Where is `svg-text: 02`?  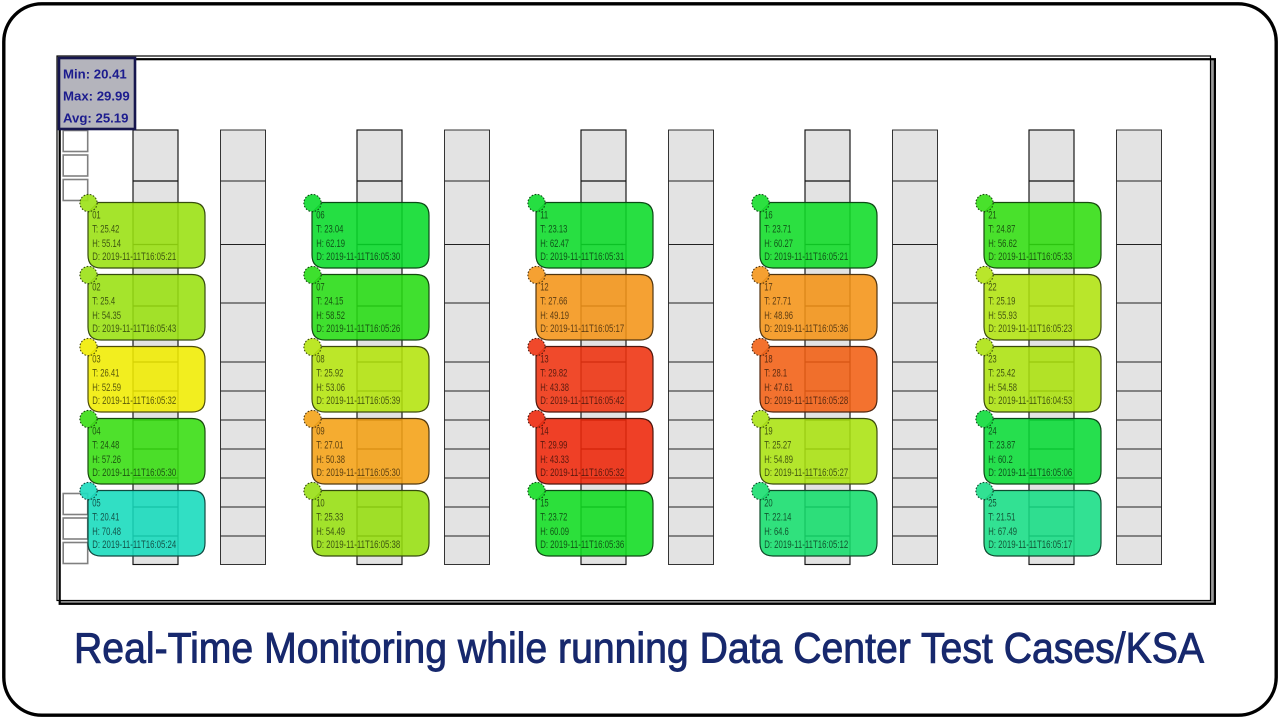 svg-text: 02 is located at coordinates (96, 287).